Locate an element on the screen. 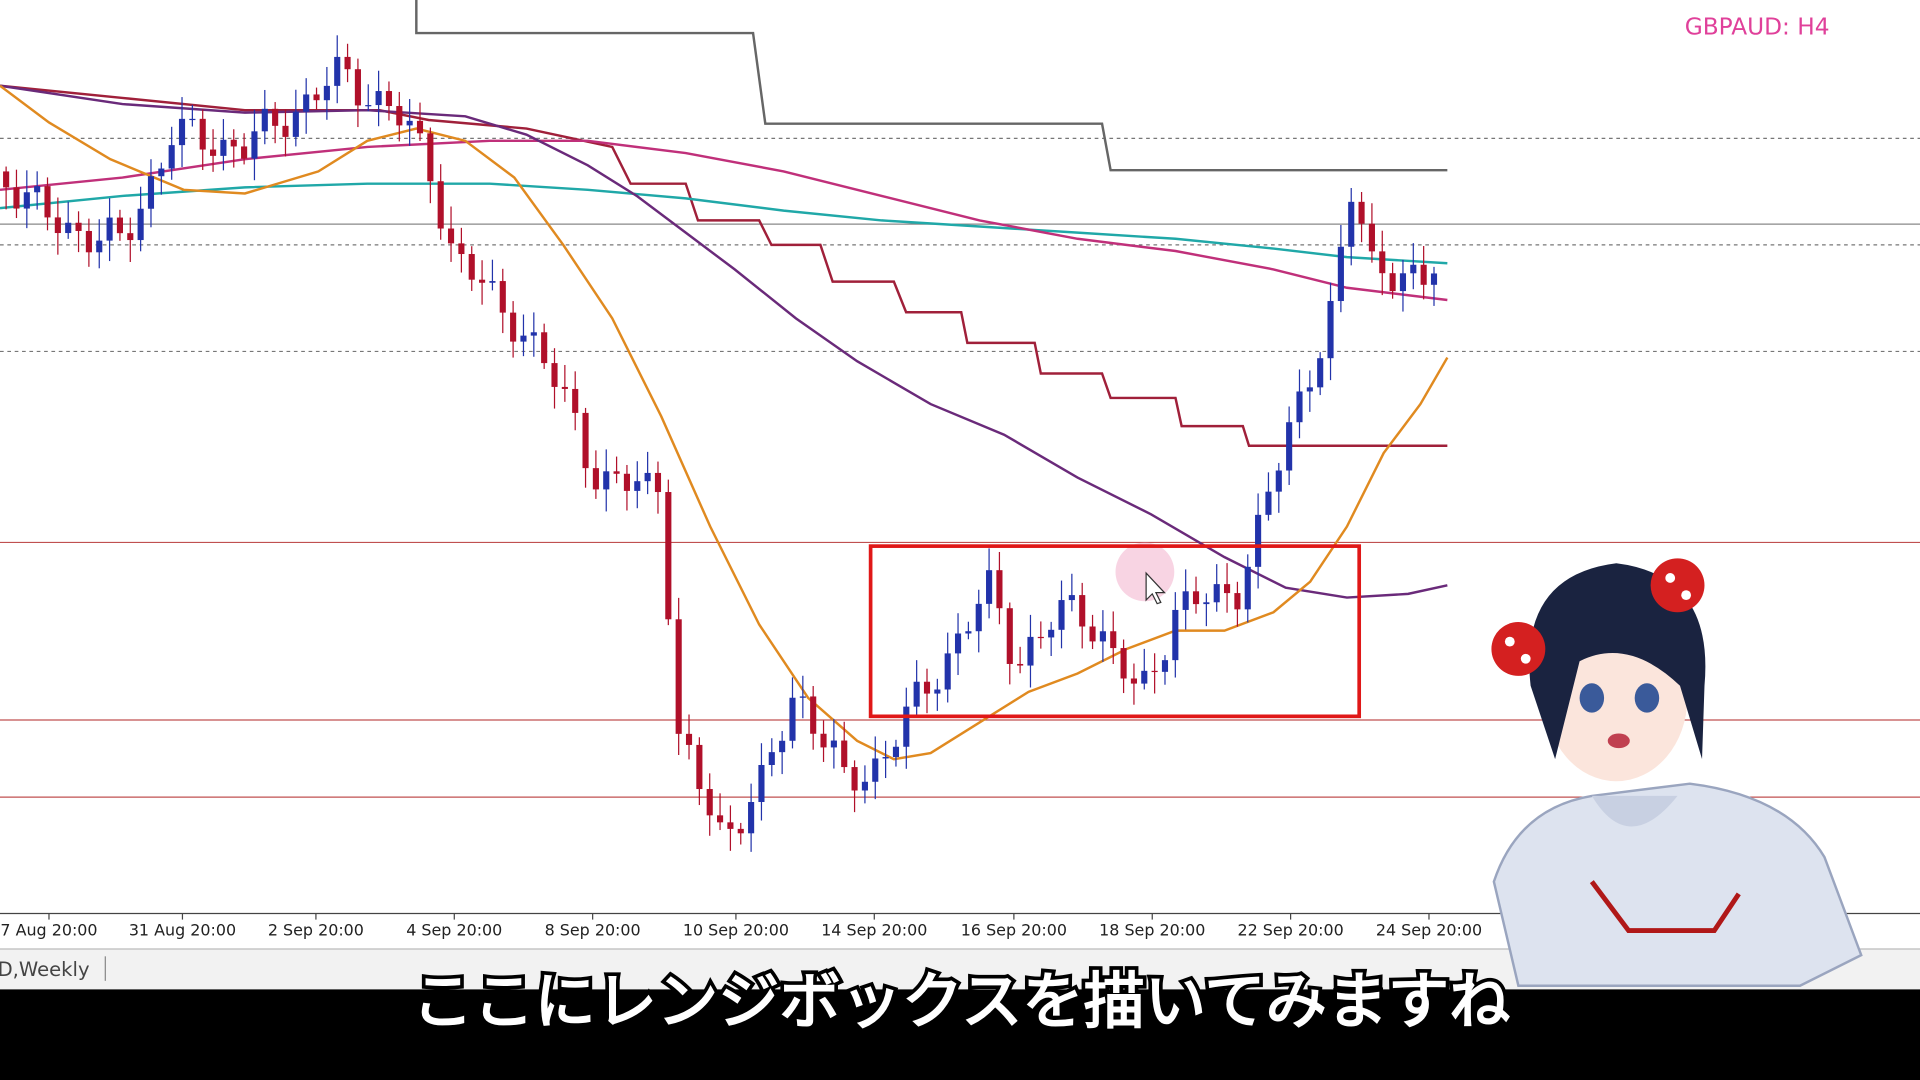 The image size is (1920, 1080). moving-average is located at coordinates (724, 223).